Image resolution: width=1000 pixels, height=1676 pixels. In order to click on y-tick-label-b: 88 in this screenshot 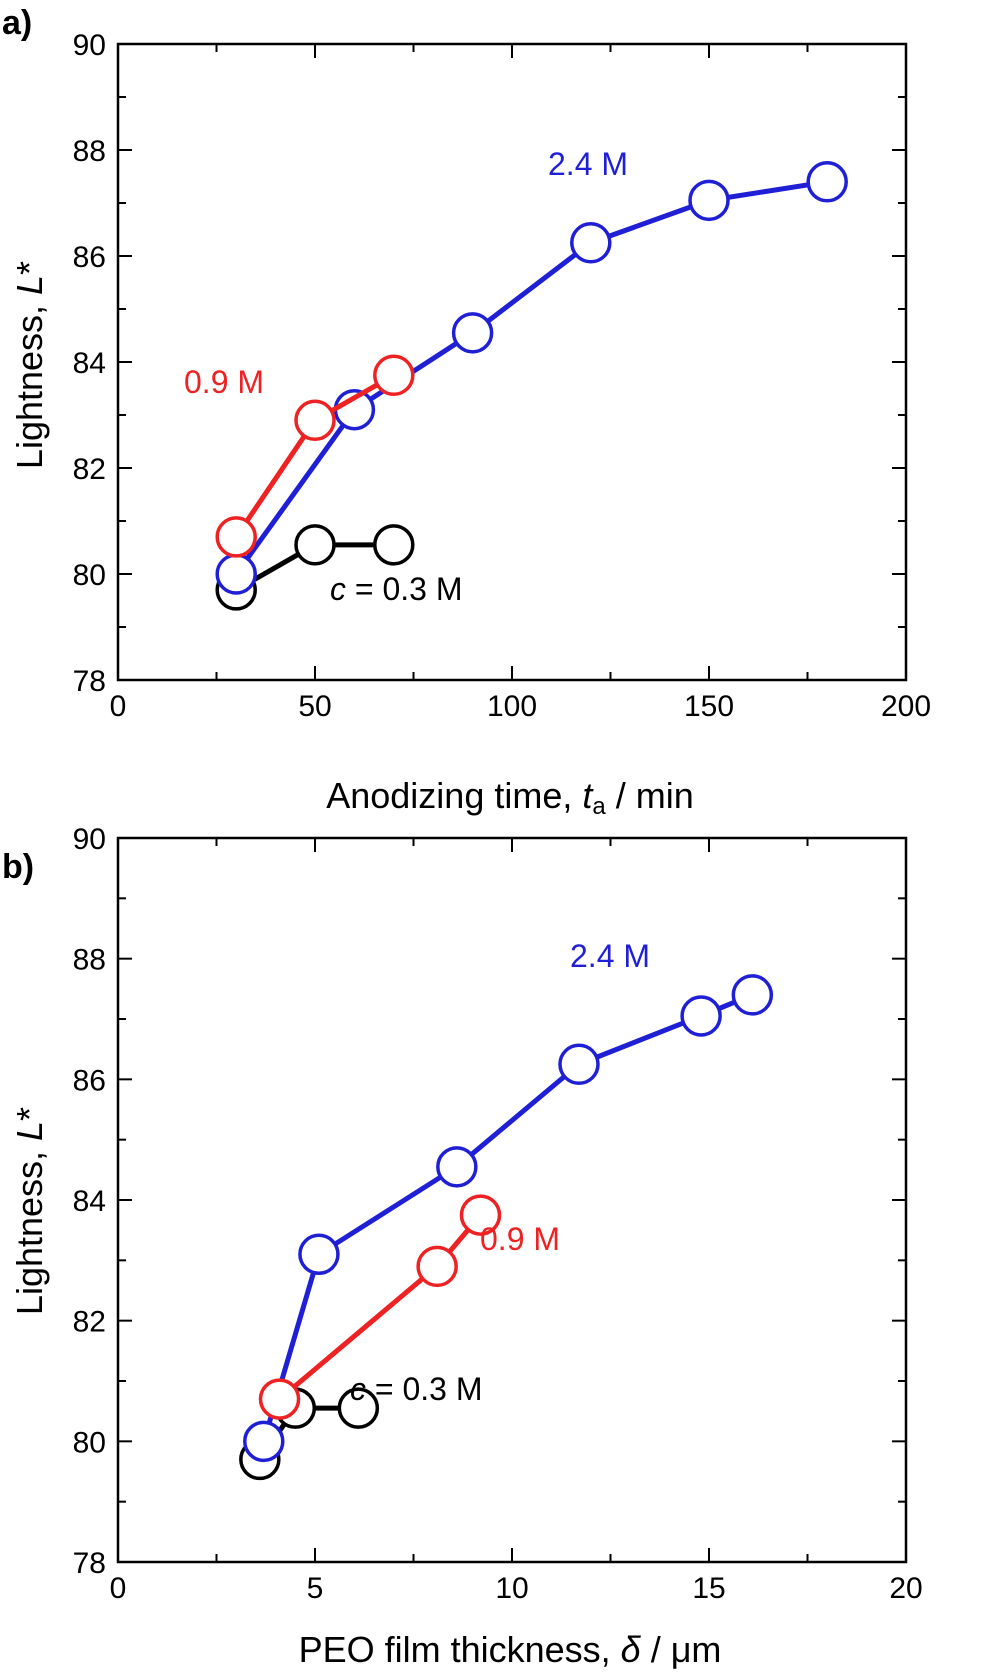, I will do `click(89, 960)`.